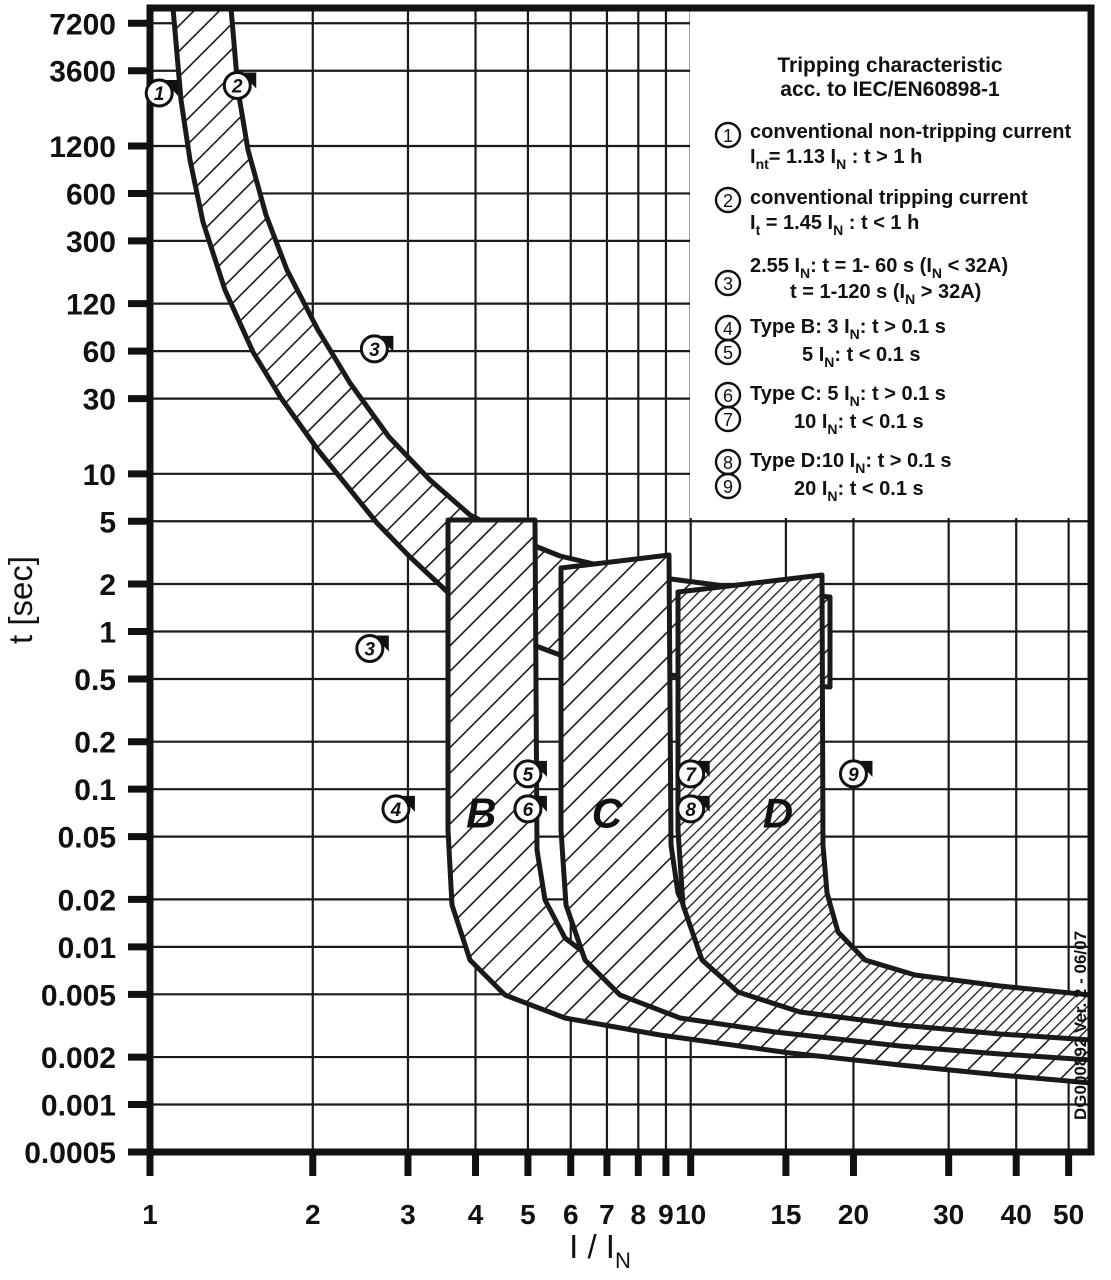 The width and height of the screenshot is (1111, 1280). Describe the element at coordinates (890, 89) in the screenshot. I see `legend-title-line2: acc. to IEC/EN60898-1` at that location.